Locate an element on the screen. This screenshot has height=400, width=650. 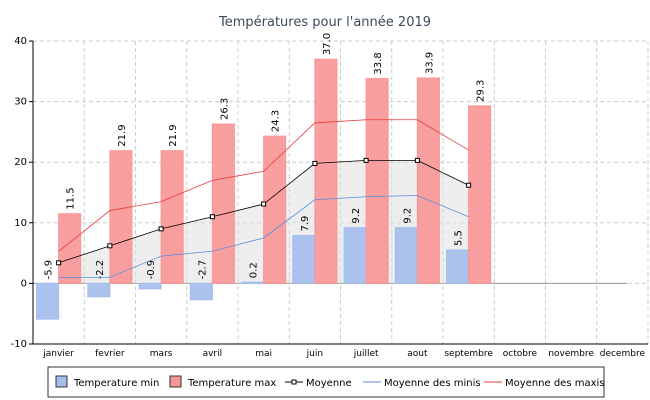
y-tick-label: 20 is located at coordinates (20, 162).